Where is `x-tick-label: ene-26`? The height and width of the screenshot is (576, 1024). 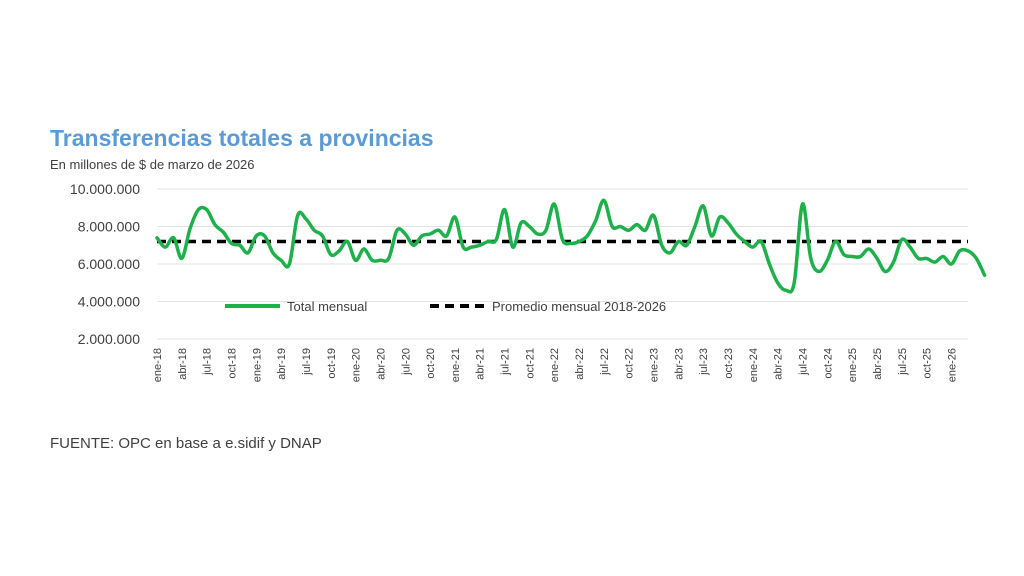
x-tick-label: ene-26 is located at coordinates (952, 365).